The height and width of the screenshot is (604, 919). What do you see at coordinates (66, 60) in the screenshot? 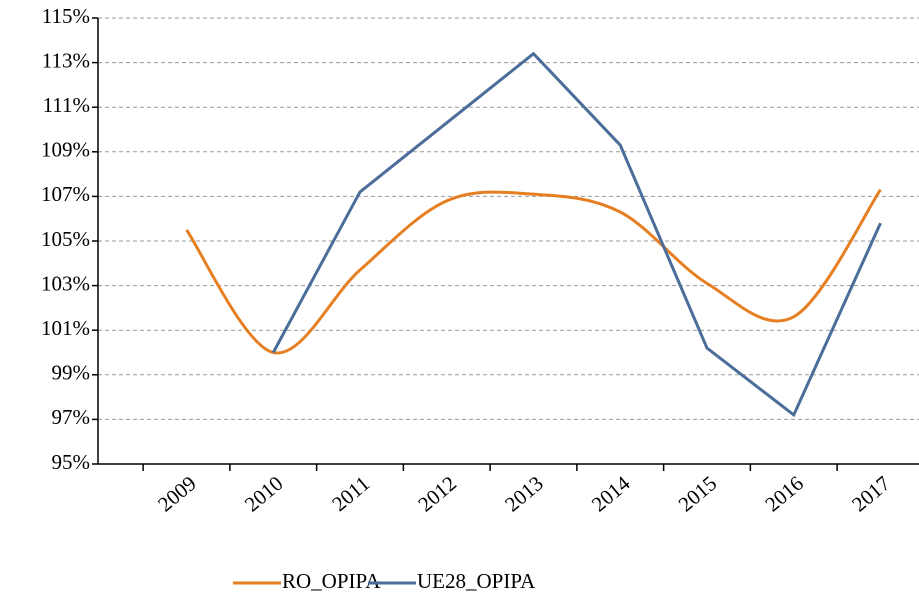
I see `y-tick-label: 113%` at bounding box center [66, 60].